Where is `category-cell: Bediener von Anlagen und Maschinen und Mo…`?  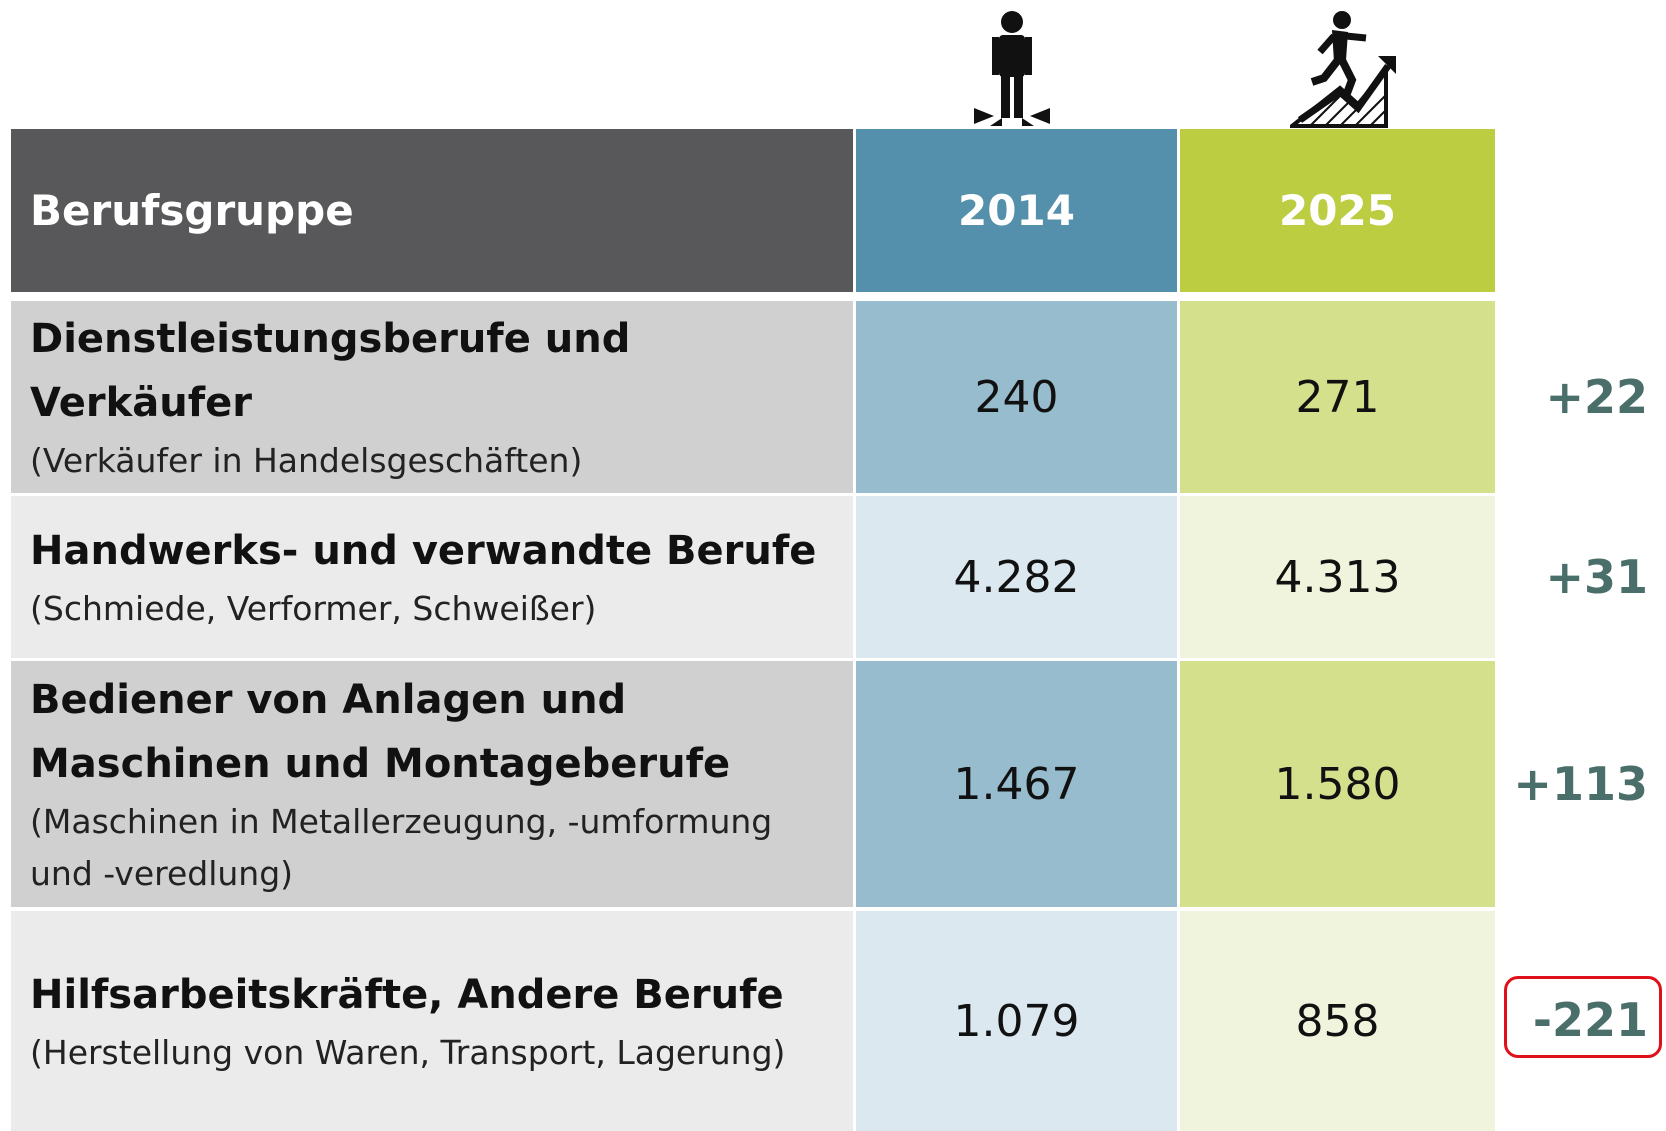 category-cell: Bediener von Anlagen und Maschinen und Mo… is located at coordinates (432, 784).